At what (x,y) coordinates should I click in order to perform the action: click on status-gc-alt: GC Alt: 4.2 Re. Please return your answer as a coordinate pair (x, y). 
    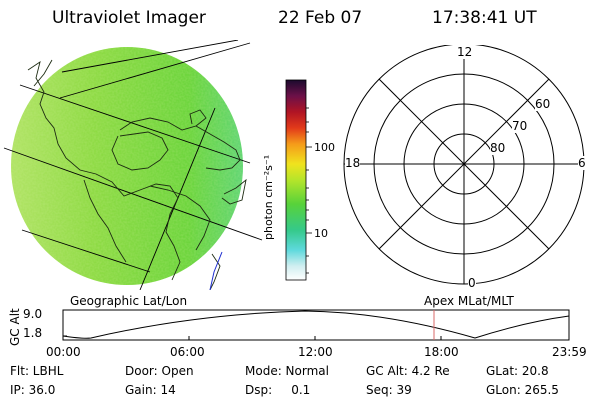
    Looking at the image, I should click on (408, 371).